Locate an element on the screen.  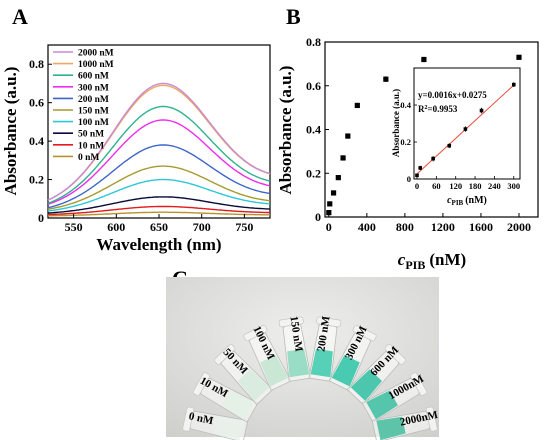
chart-a-xlabel: Wavelength (nm) is located at coordinates (158, 244).